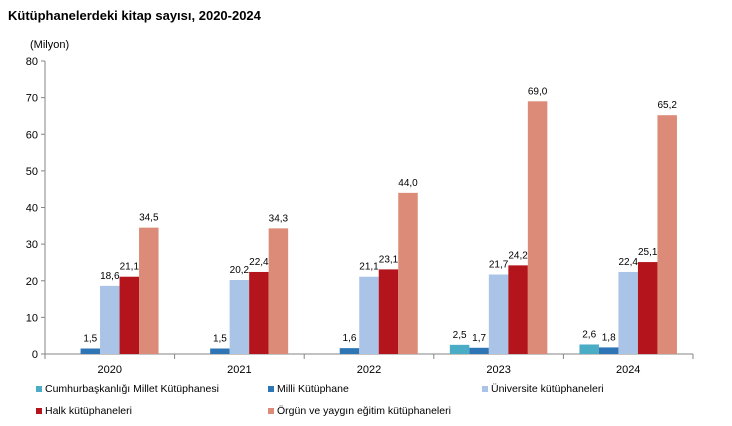 The width and height of the screenshot is (732, 426). I want to click on y-tick-label: 40, so click(32, 209).